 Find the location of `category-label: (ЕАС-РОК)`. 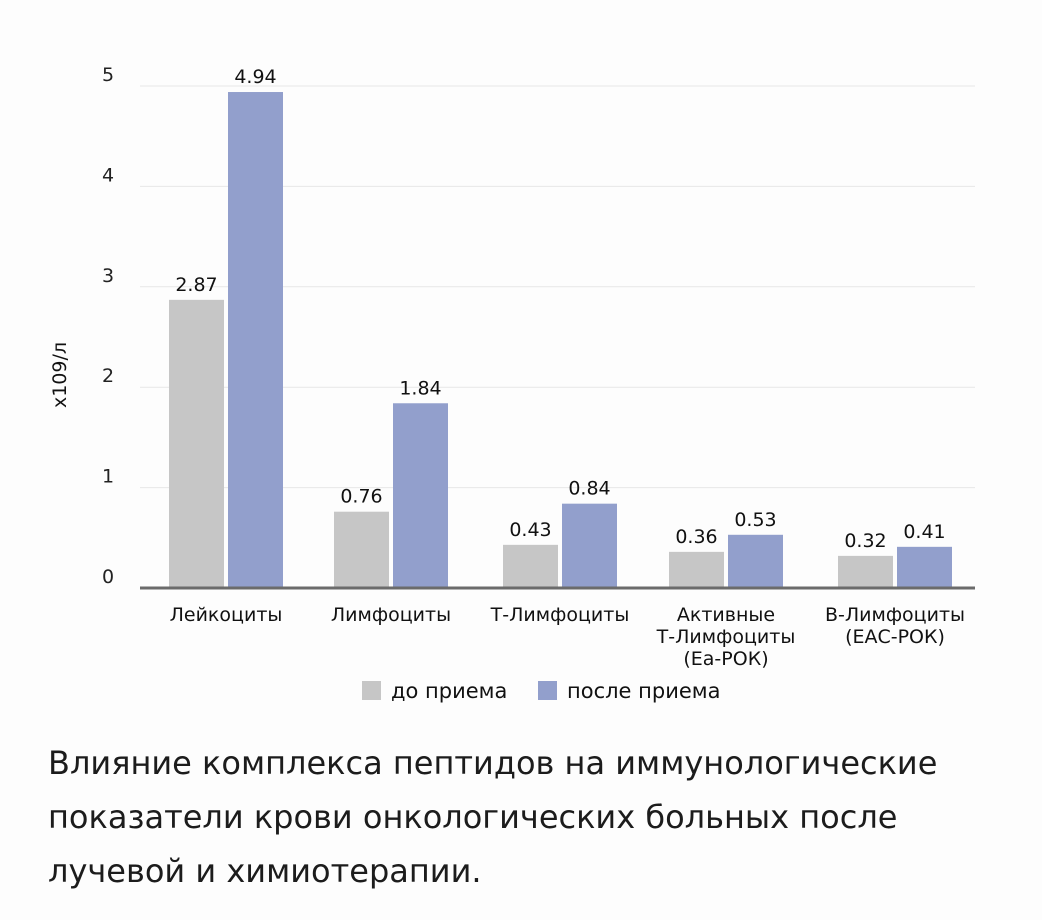

category-label: (ЕАС-РОК) is located at coordinates (895, 637).